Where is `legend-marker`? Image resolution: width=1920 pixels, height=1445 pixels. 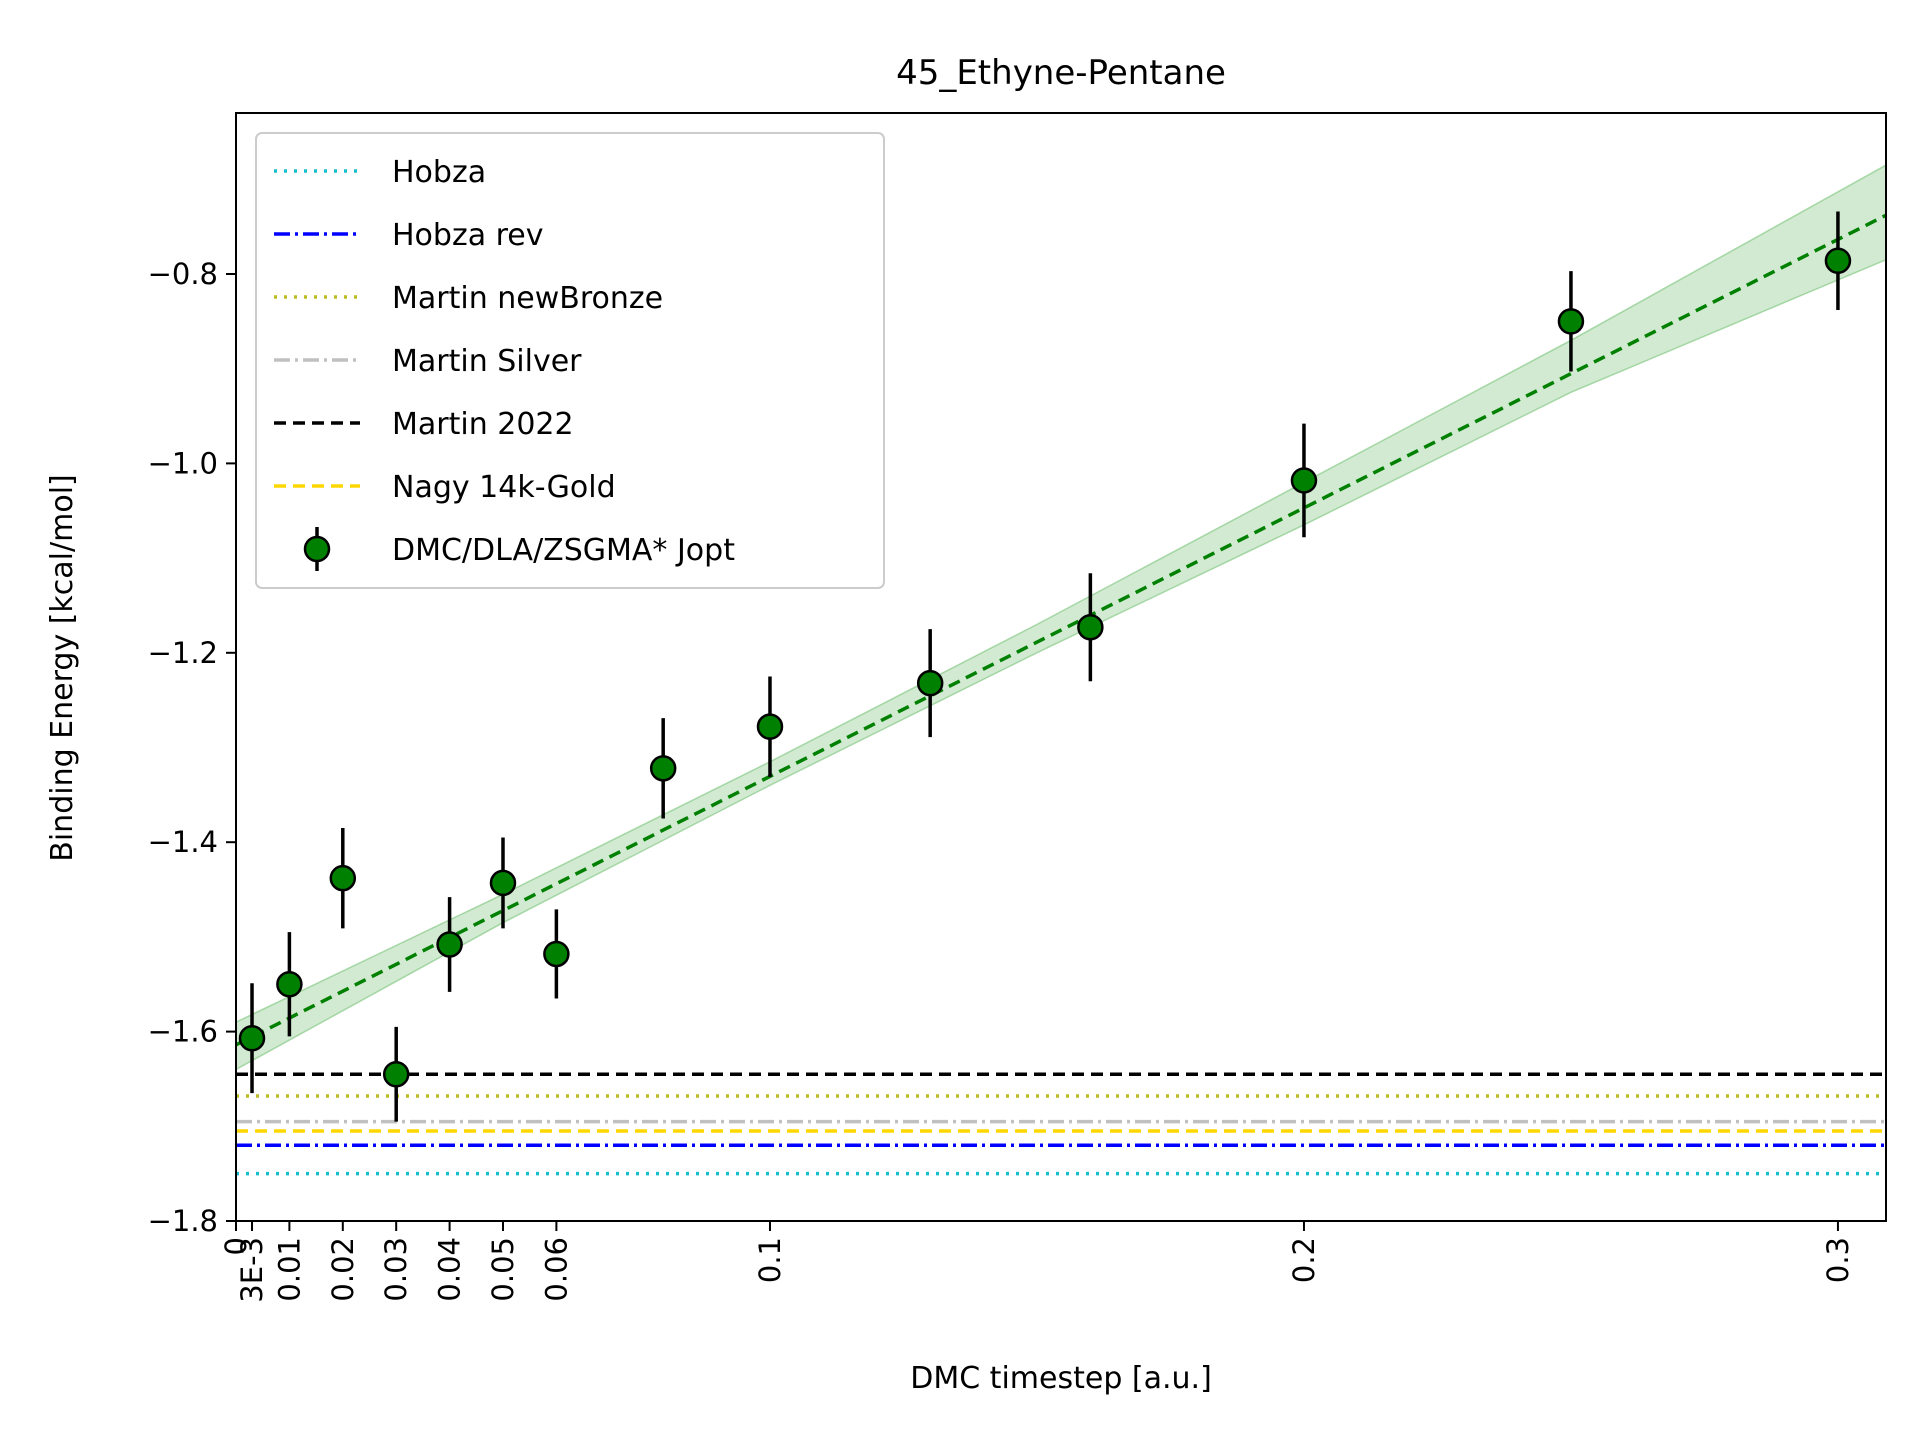
legend-marker is located at coordinates (317, 549).